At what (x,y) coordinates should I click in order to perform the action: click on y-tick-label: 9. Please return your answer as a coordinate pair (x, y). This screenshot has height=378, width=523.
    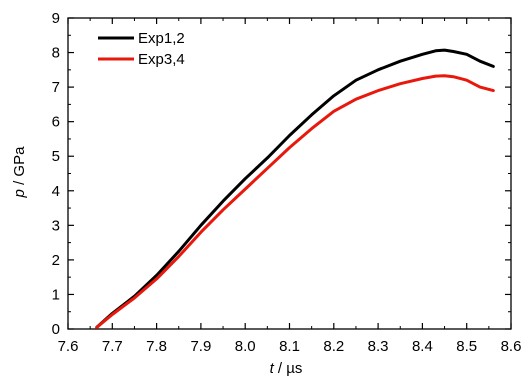
    Looking at the image, I should click on (56, 18).